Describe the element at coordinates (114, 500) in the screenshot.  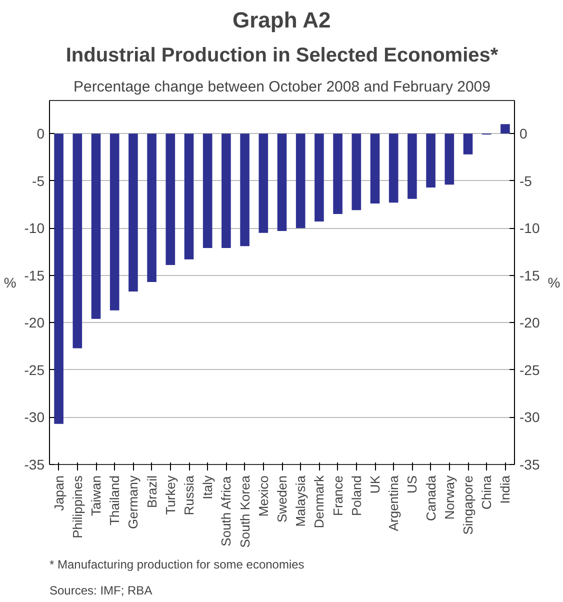
I see `x-tick-label: Thailand` at that location.